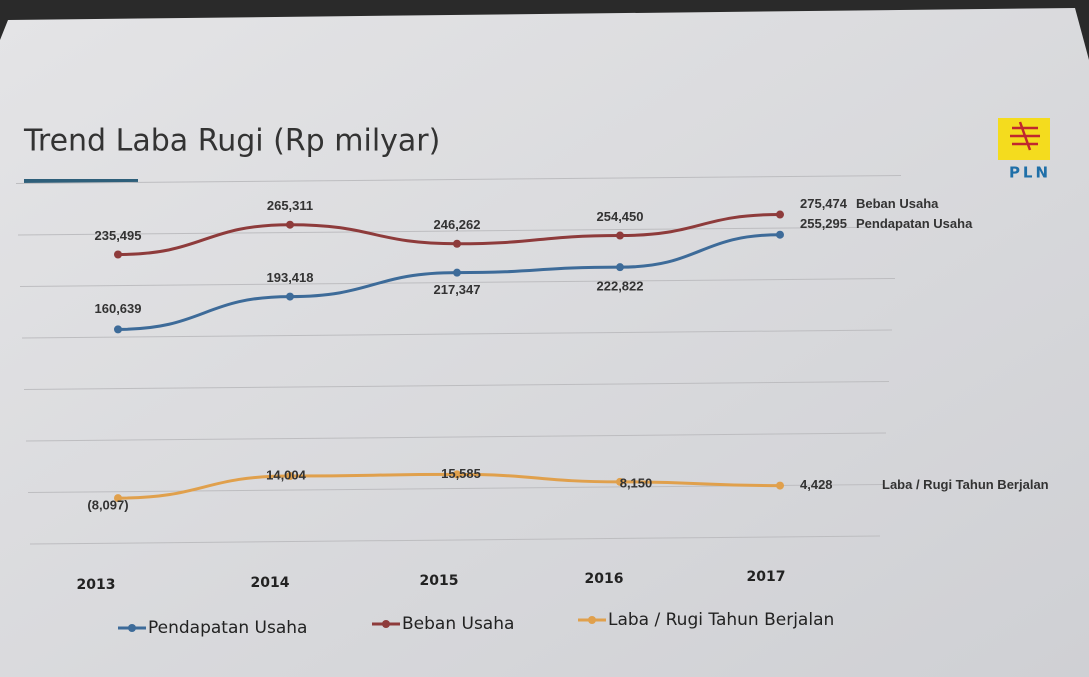 The width and height of the screenshot is (1089, 677). Describe the element at coordinates (270, 583) in the screenshot. I see `x-tick-label: 2014` at that location.